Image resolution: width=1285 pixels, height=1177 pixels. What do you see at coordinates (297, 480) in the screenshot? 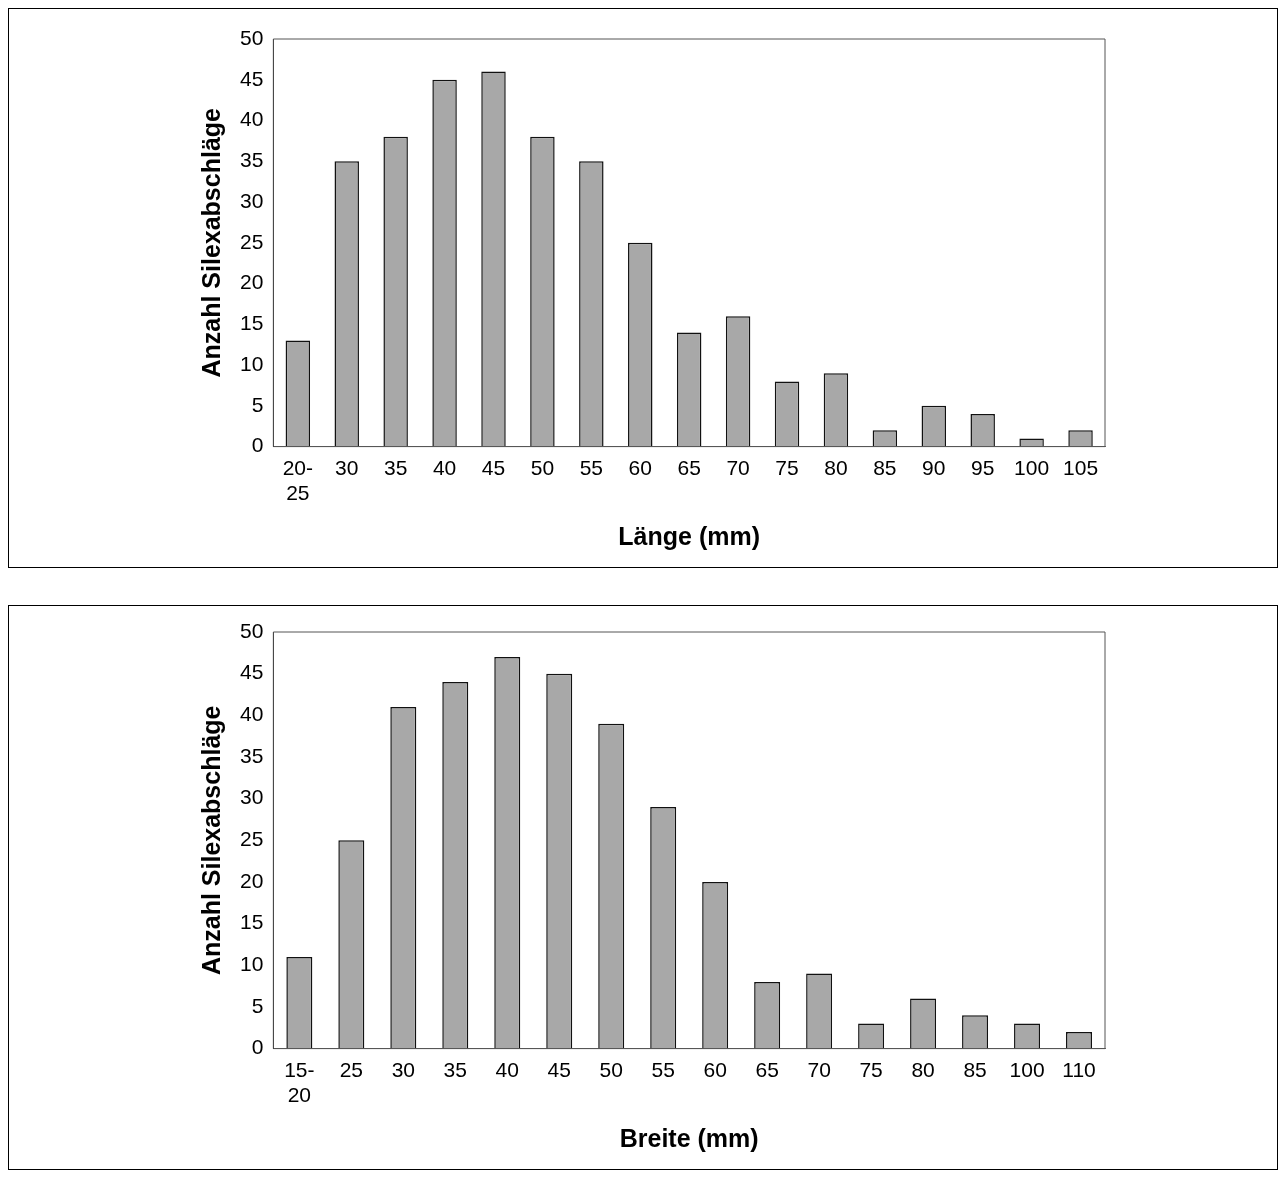
I see `x-tick-label: 20-25` at bounding box center [297, 480].